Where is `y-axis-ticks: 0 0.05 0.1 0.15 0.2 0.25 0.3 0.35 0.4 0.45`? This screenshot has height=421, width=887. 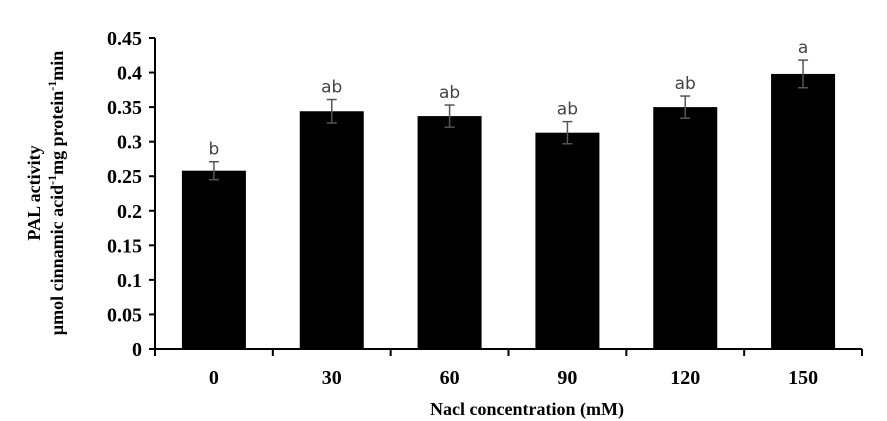
y-axis-ticks: 0 0.05 0.1 0.15 0.2 0.25 0.3 0.35 0.4 0.45 is located at coordinates (131, 194).